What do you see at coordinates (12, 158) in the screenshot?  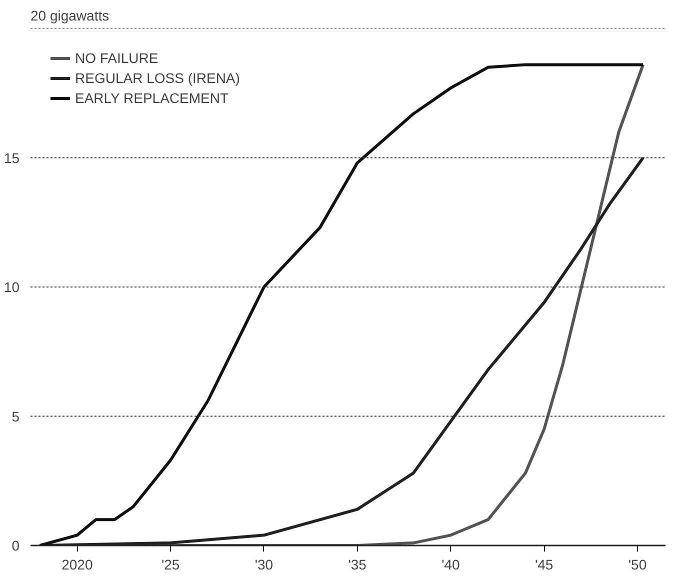 I see `y-tick-label: 15` at bounding box center [12, 158].